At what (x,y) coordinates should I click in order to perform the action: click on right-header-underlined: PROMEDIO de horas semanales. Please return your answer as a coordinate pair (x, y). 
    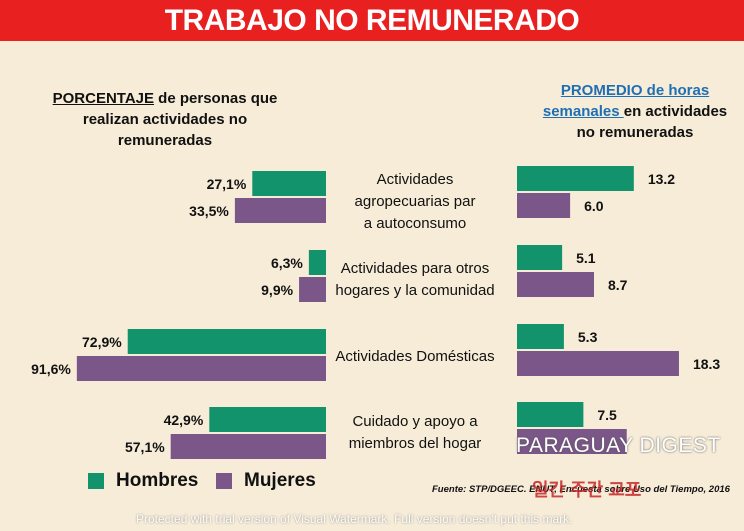
    Looking at the image, I should click on (626, 101).